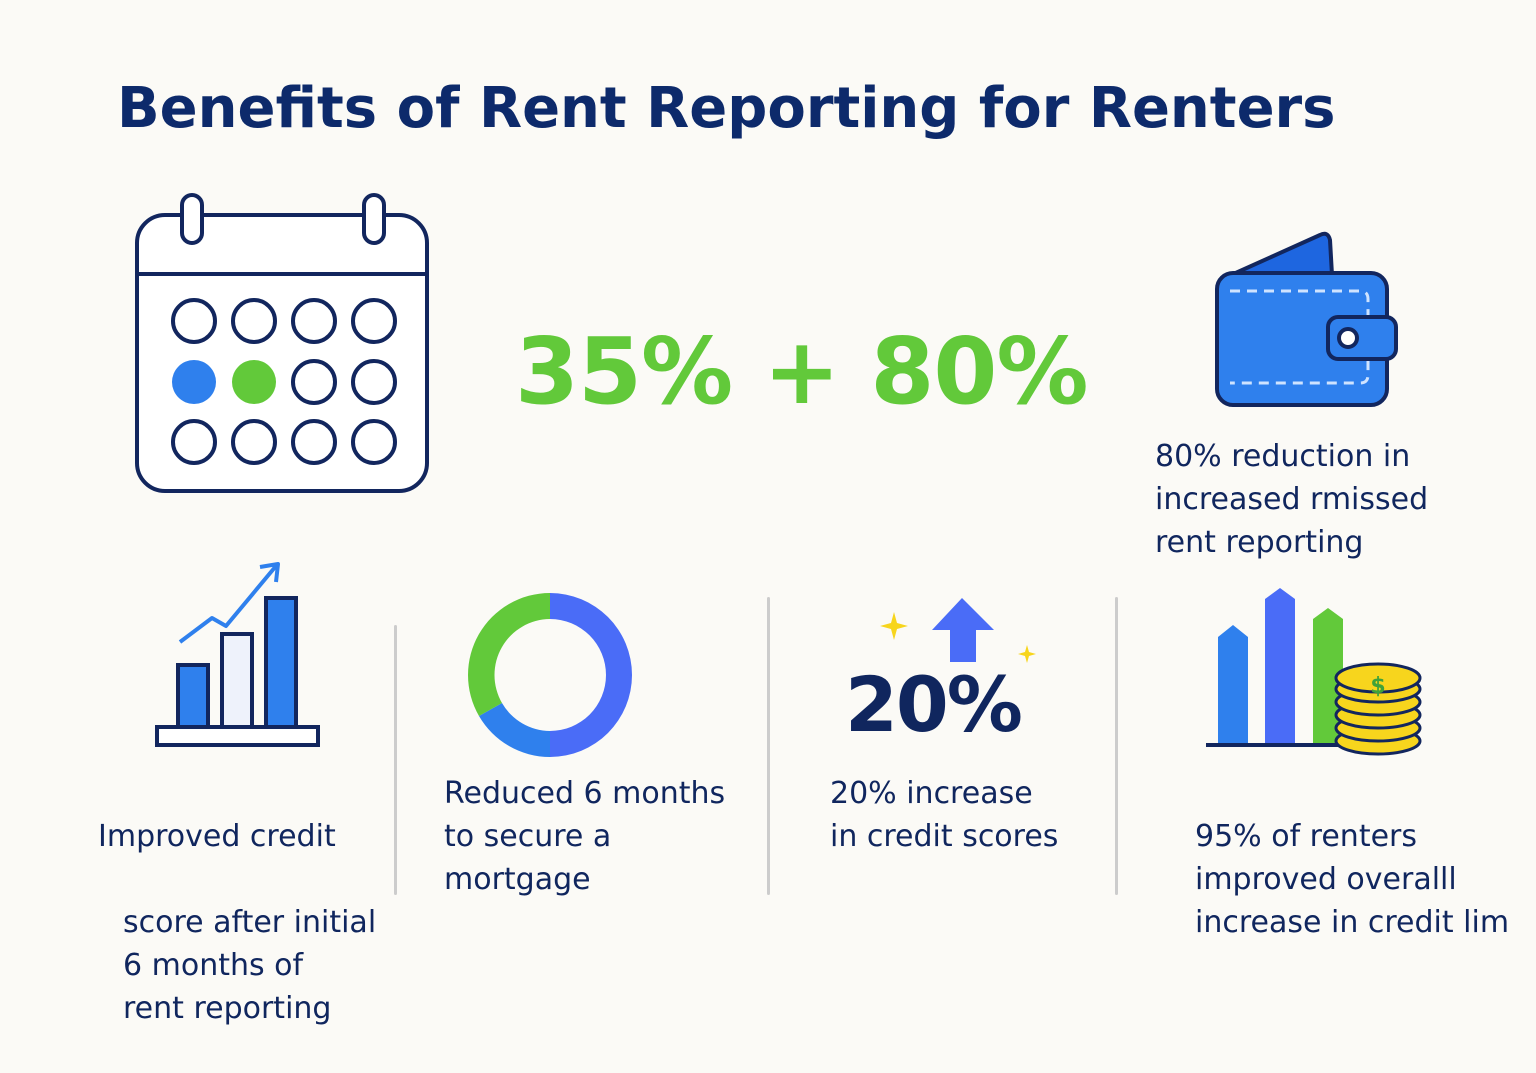 This screenshot has height=1073, width=1536. I want to click on card-caption: 20% increase in credit scores, so click(944, 815).